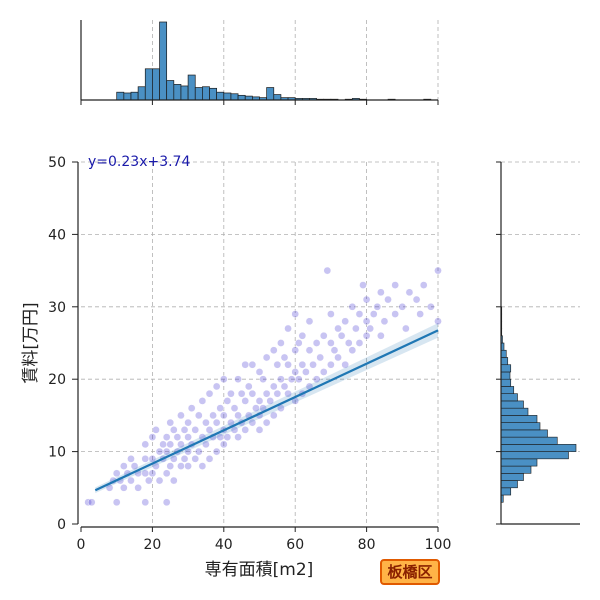 The width and height of the screenshot is (600, 600). I want to click on y-tick-label: 10, so click(57, 453).